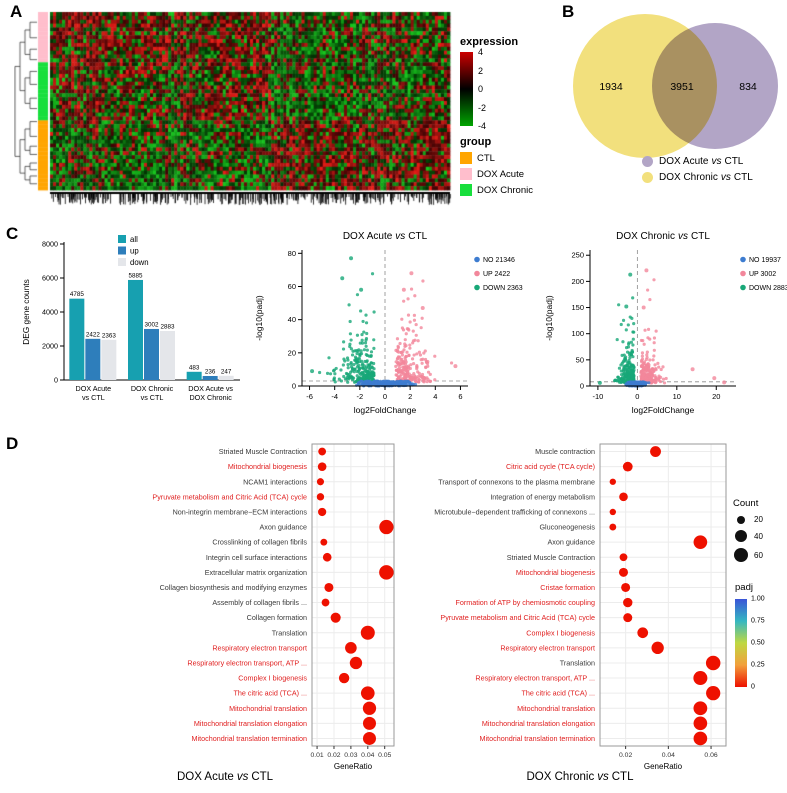 This screenshot has width=787, height=793. What do you see at coordinates (334, 396) in the screenshot?
I see `chart-text: -4` at bounding box center [334, 396].